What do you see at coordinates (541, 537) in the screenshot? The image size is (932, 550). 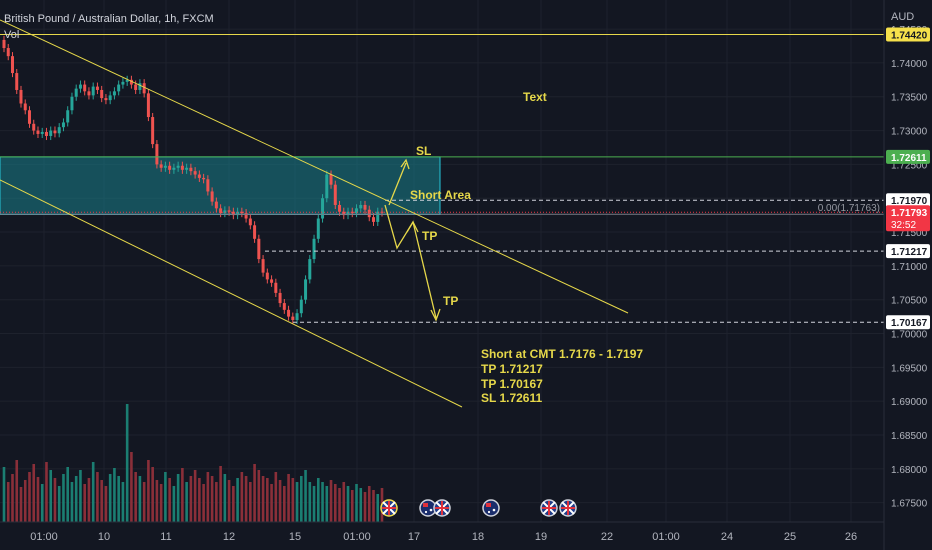 I see `time-tick-label: 19` at bounding box center [541, 537].